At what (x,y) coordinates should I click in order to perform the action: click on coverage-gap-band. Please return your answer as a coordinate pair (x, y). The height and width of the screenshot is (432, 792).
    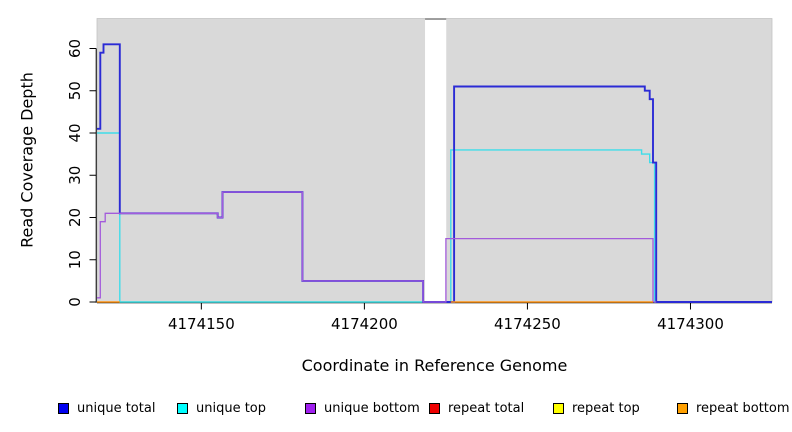
    Looking at the image, I should click on (436, 160).